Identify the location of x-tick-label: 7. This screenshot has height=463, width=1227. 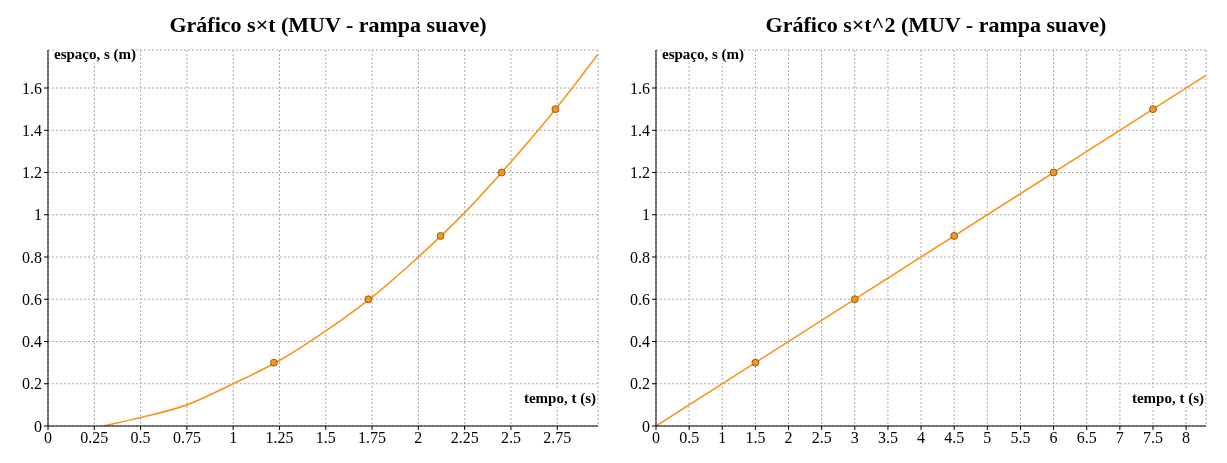
(1119, 438).